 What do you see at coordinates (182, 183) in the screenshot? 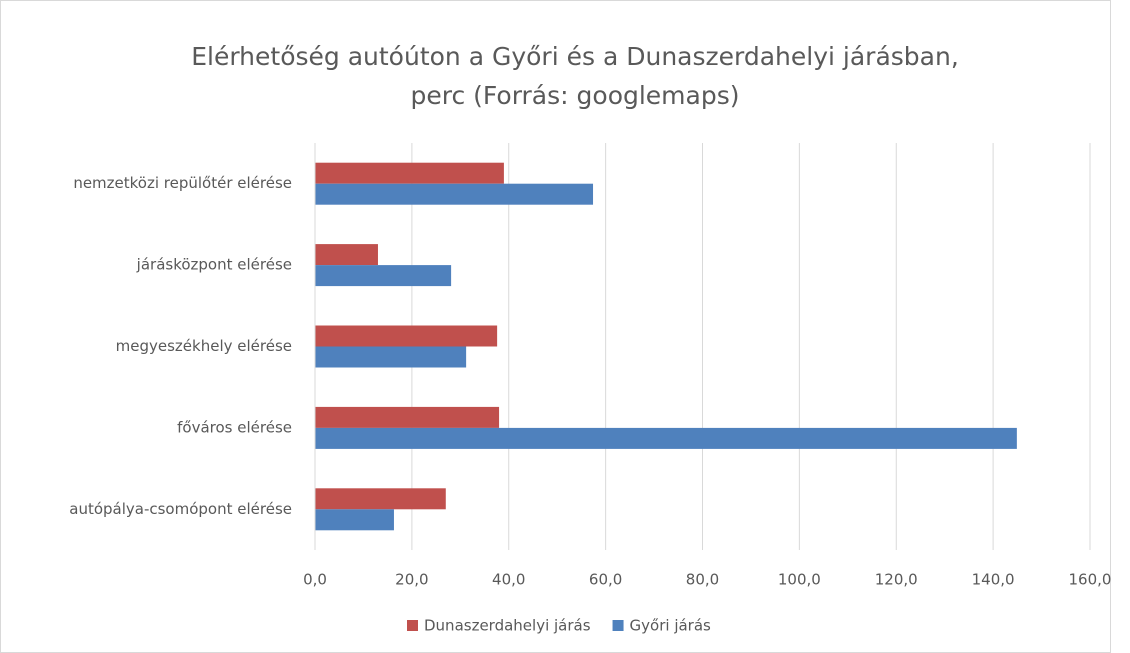
I see `y-tick-label: nemzetközi repülőtér elérése` at bounding box center [182, 183].